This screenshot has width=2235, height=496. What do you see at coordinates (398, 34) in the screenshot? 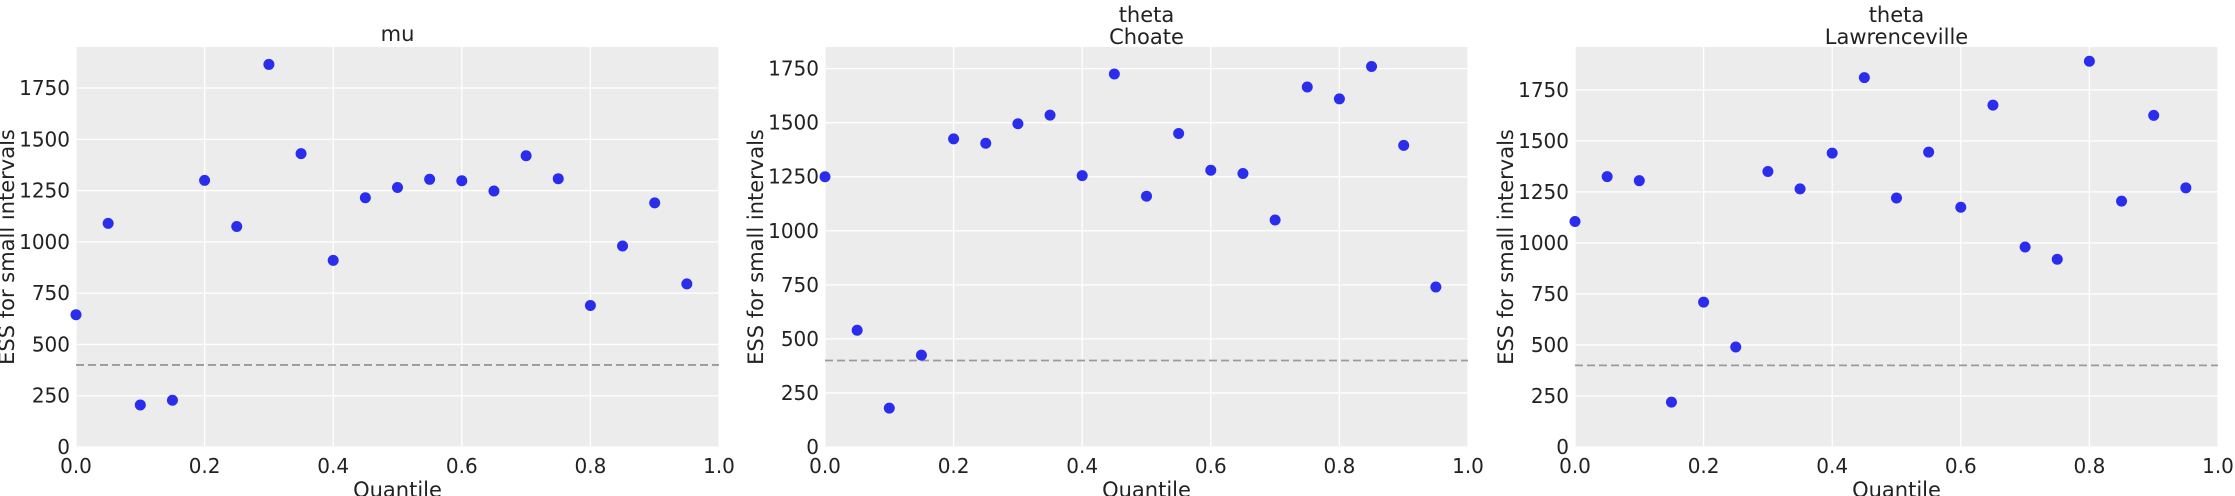
I see `chart-title: mu` at bounding box center [398, 34].